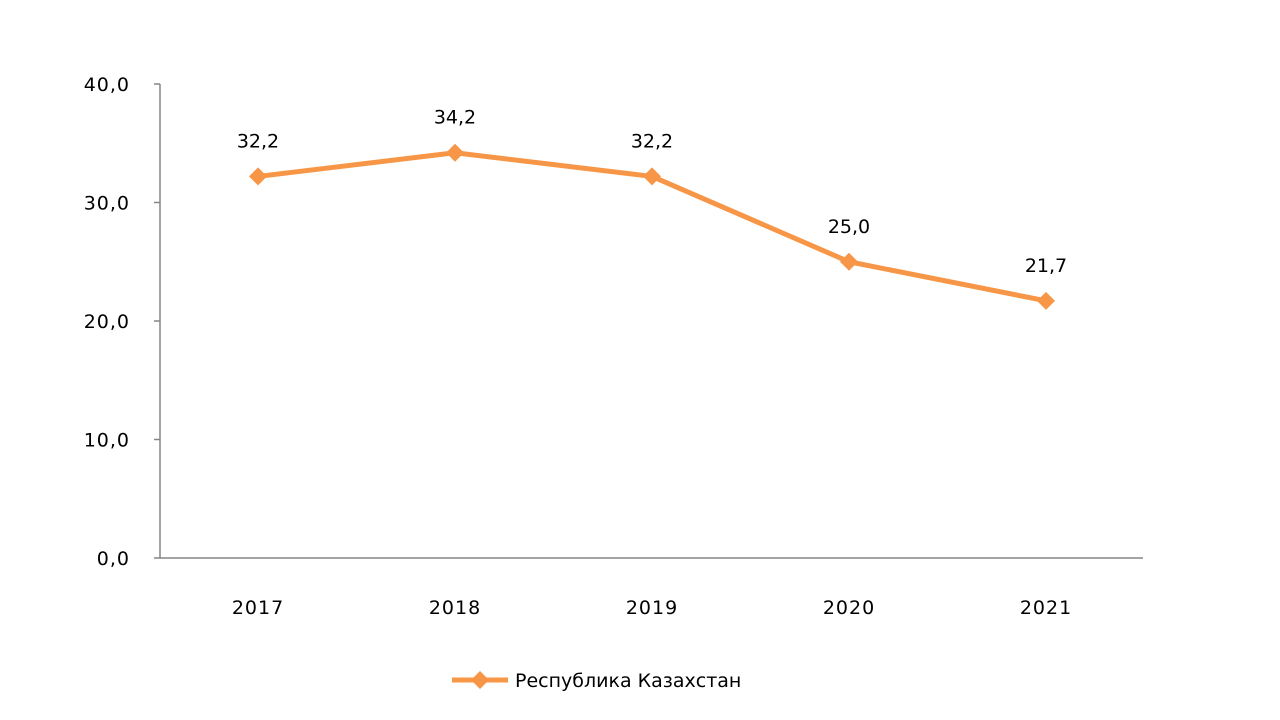  Describe the element at coordinates (107, 441) in the screenshot. I see `y-tick-label: 10,0` at that location.